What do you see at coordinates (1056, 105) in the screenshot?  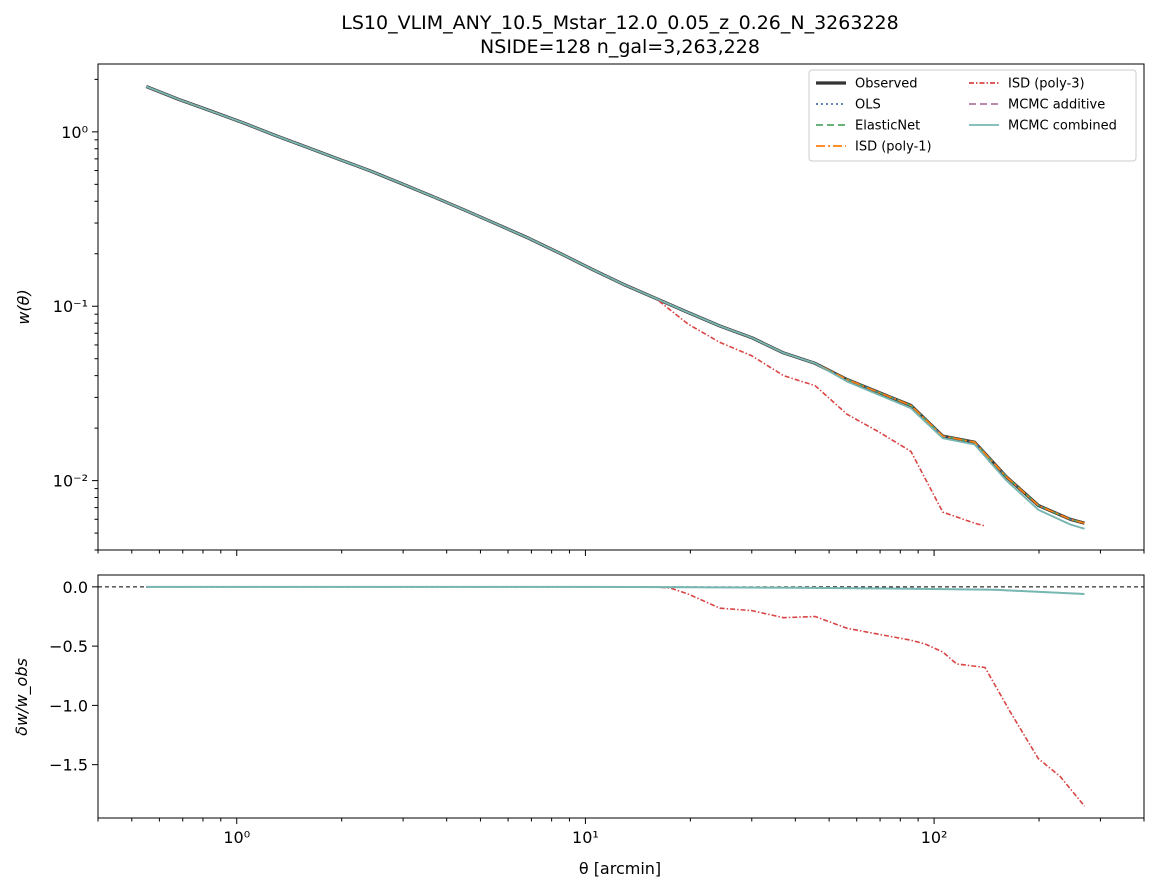 I see `legend-label: MCMC additive` at bounding box center [1056, 105].